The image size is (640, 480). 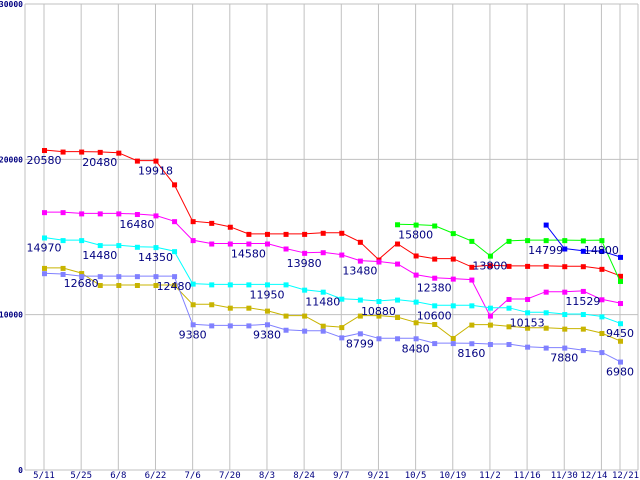 What do you see at coordinates (266, 294) in the screenshot?
I see `data-label: 11950` at bounding box center [266, 294].